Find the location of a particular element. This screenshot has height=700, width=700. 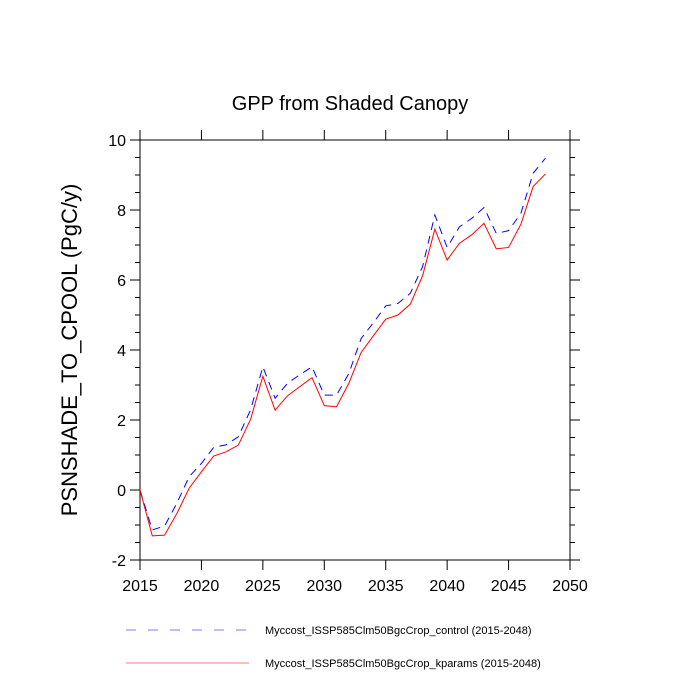

y-tick-label: 6 is located at coordinates (121, 281).